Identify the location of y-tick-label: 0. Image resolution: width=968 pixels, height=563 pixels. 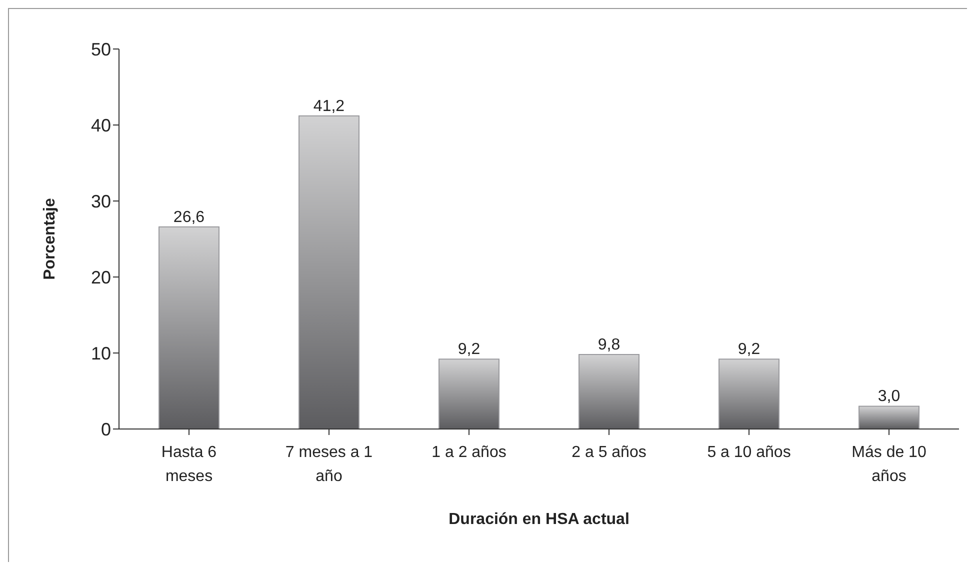
(105, 429).